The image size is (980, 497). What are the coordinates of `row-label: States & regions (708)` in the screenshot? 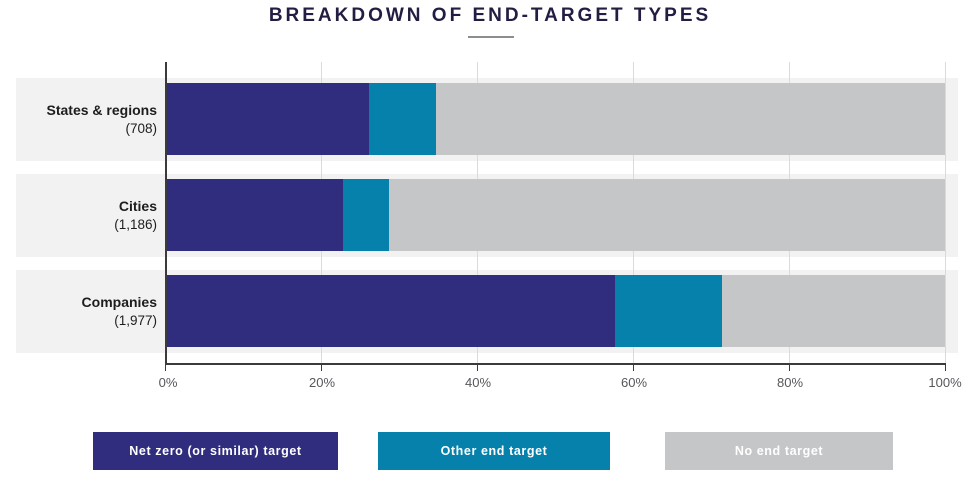 It's located at (86, 119).